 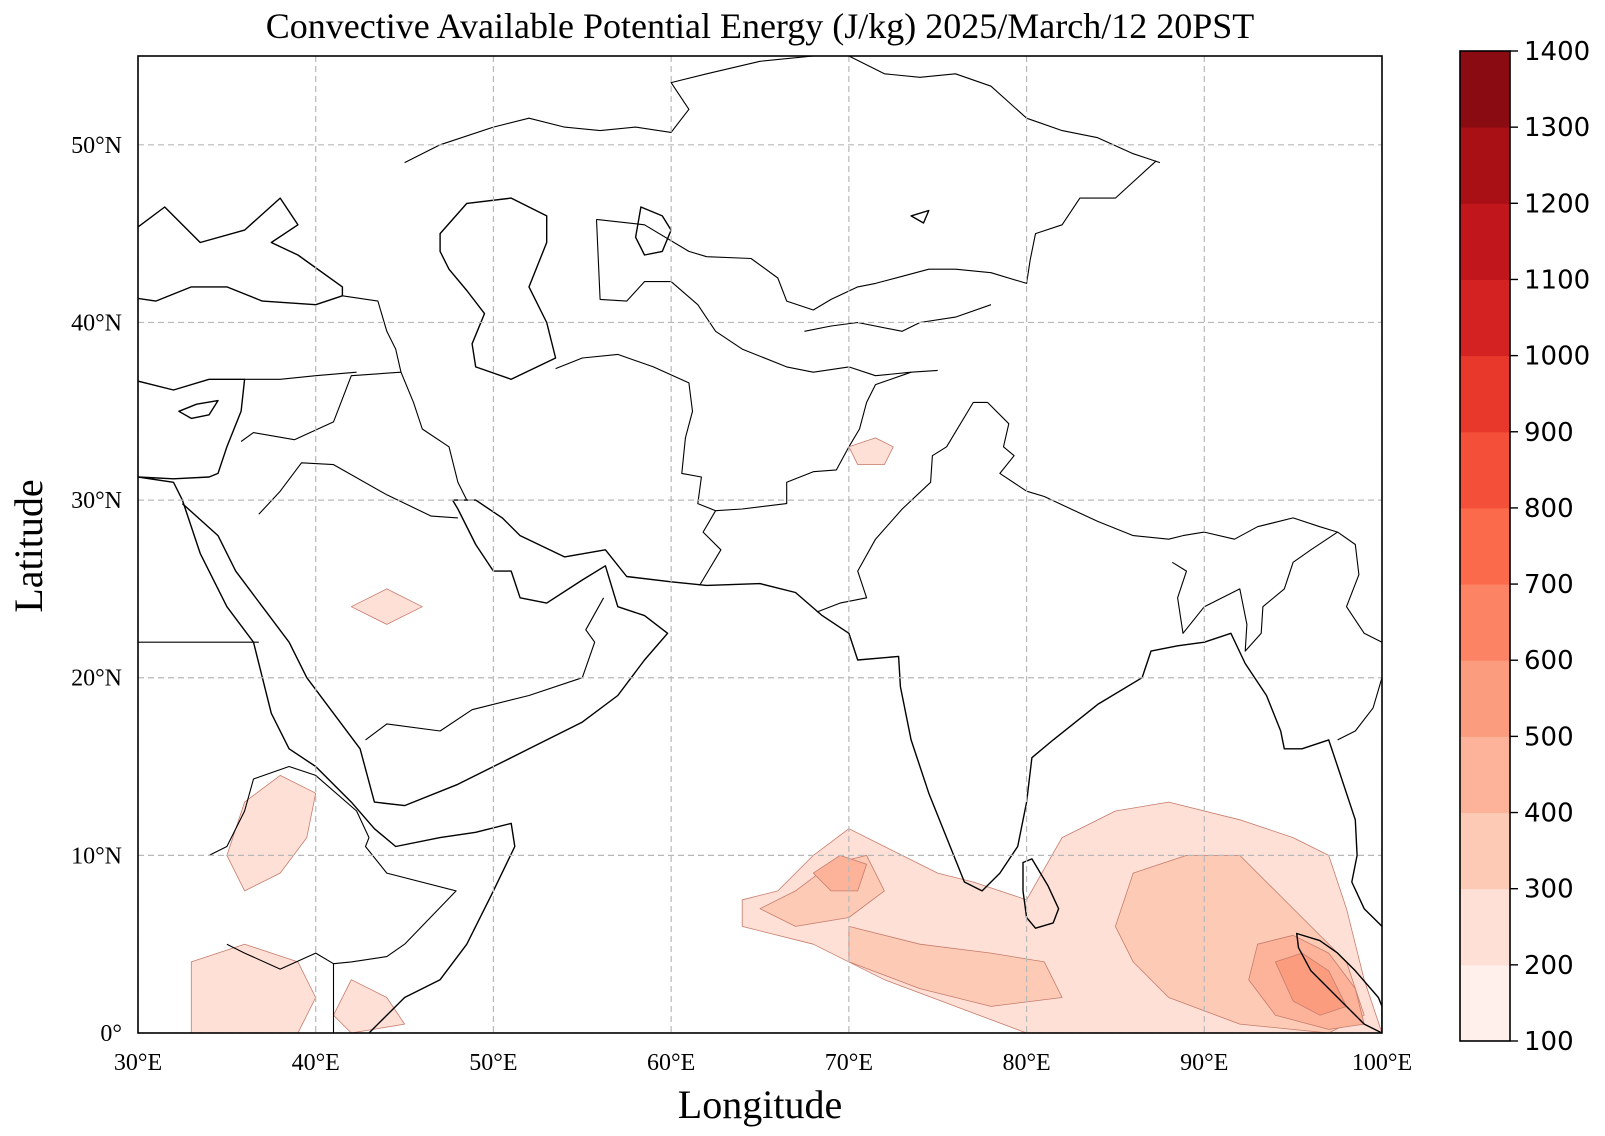 I want to click on x-tick-label: 30°E, so click(x=138, y=1063).